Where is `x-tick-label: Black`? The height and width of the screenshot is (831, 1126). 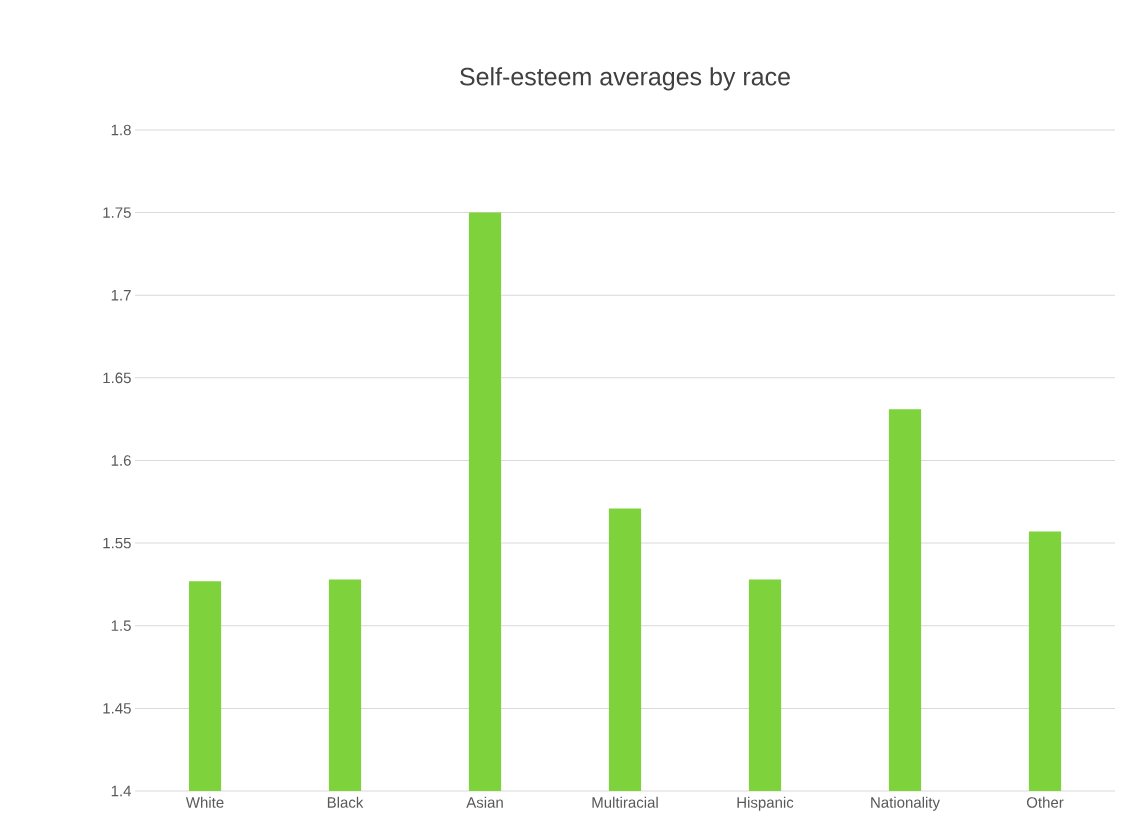
x-tick-label: Black is located at coordinates (345, 802).